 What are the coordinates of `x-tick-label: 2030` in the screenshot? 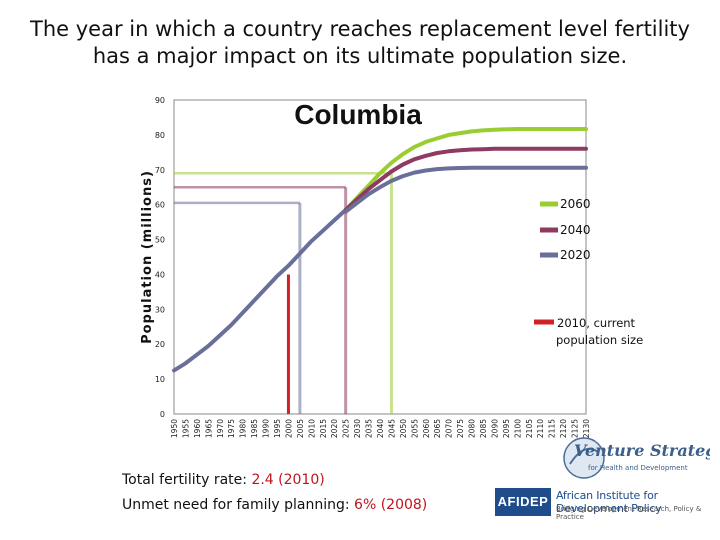 It's located at (357, 428).